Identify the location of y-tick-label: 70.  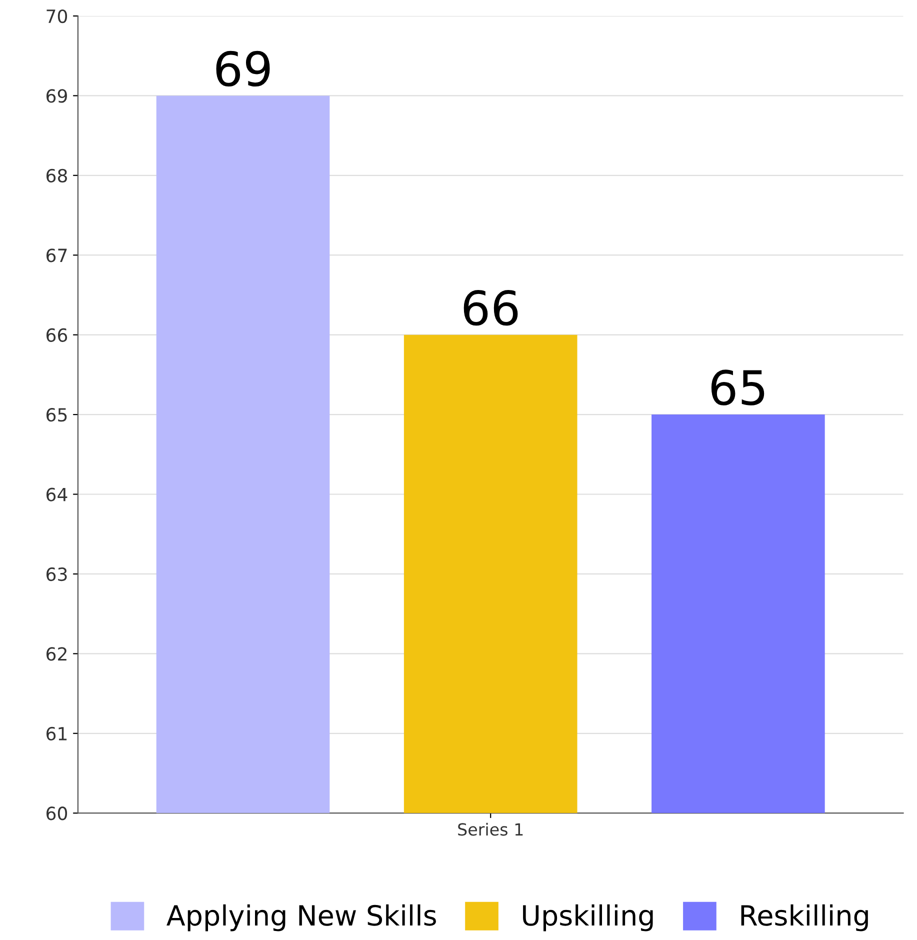
(57, 16).